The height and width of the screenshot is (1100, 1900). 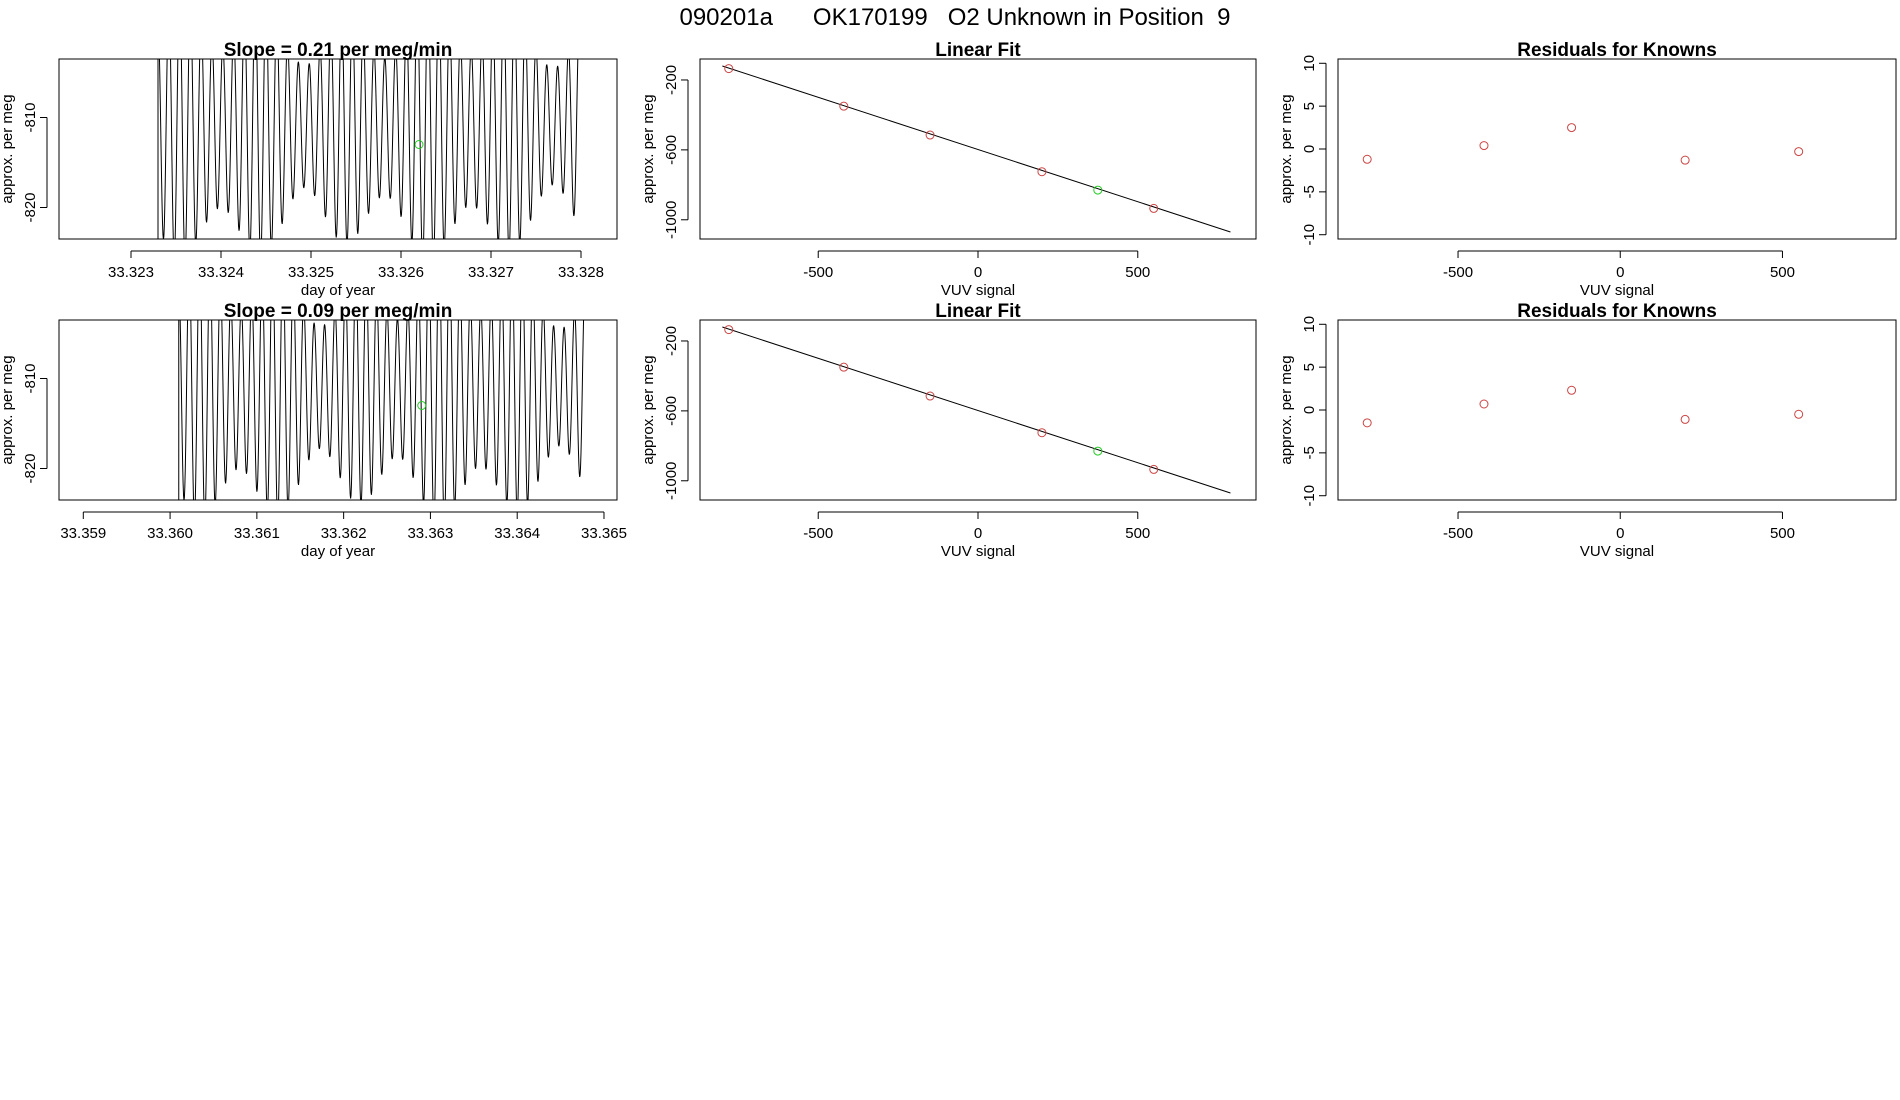 What do you see at coordinates (401, 272) in the screenshot?
I see `x-tick-label: 33.326` at bounding box center [401, 272].